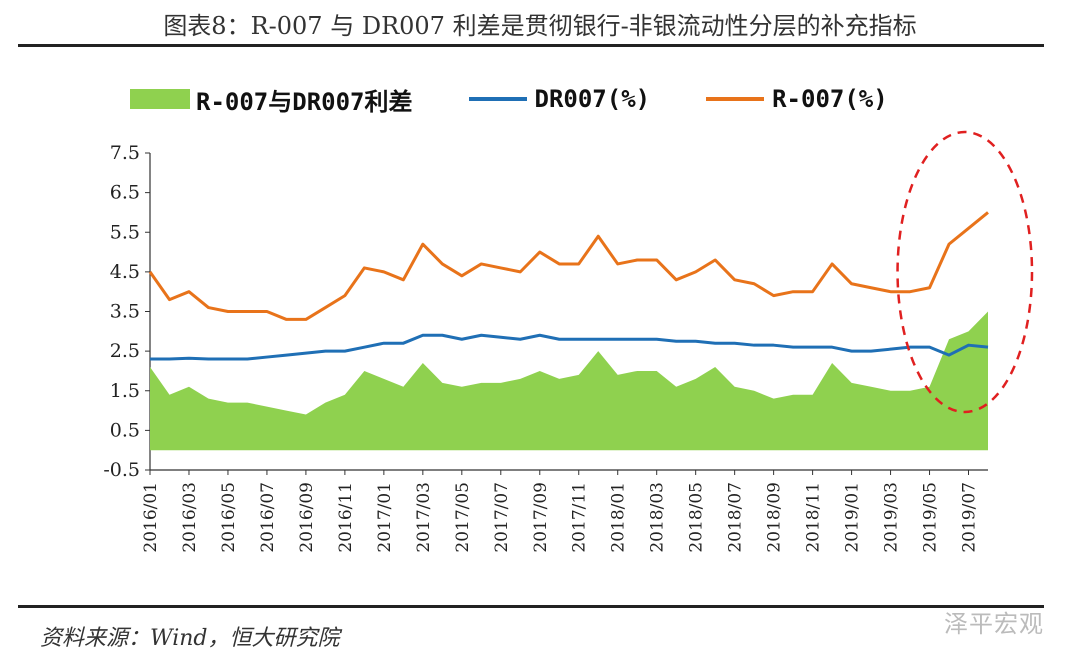  I want to click on legend-item-dr007: DR007(%), so click(559, 99).